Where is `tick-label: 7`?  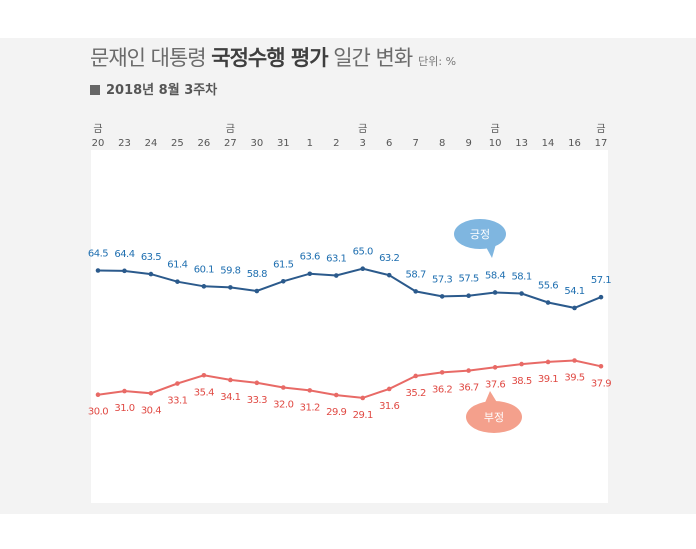
tick-label: 7 is located at coordinates (415, 143).